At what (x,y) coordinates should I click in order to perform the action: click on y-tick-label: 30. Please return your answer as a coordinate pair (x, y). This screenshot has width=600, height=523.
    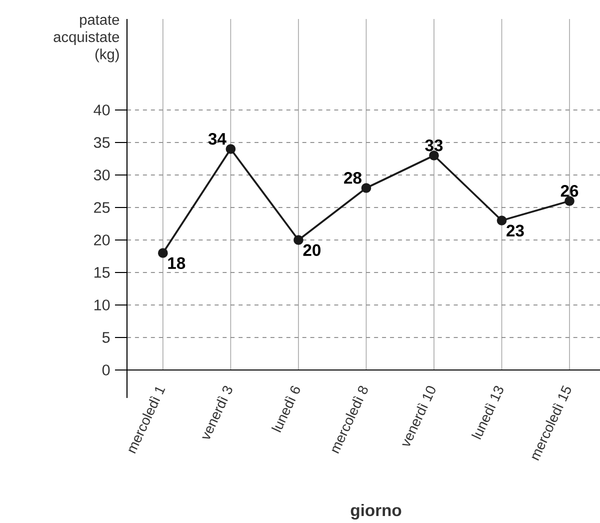
    Looking at the image, I should click on (102, 175).